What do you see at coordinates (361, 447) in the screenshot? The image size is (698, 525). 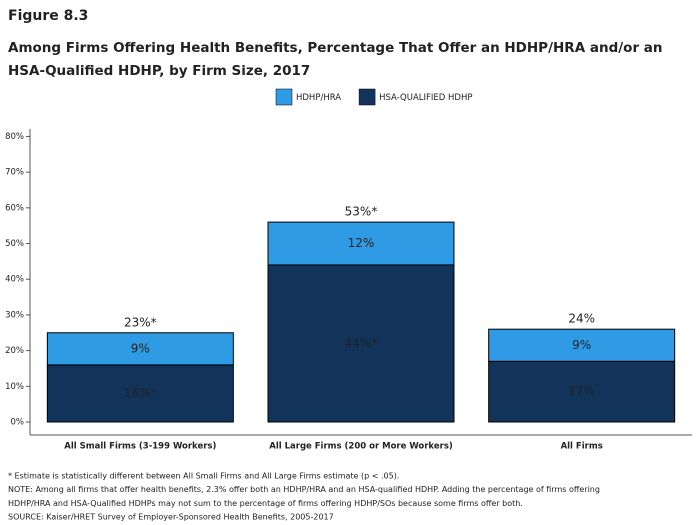 I see `x-tick-label: All Large Firms (200 or More Workers)` at bounding box center [361, 447].